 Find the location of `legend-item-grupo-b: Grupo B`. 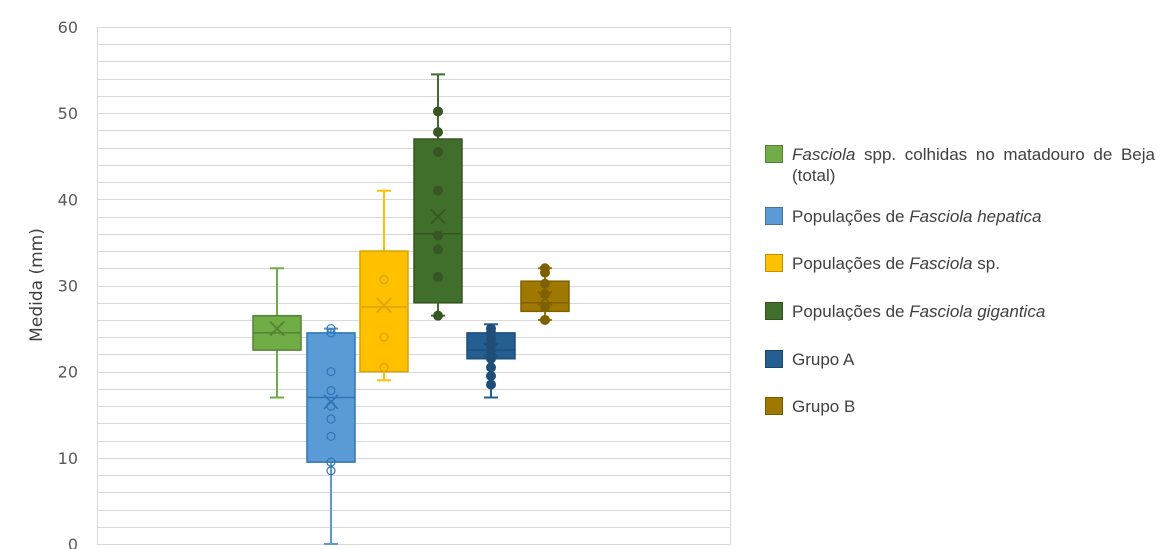

legend-item-grupo-b: Grupo B is located at coordinates (960, 406).